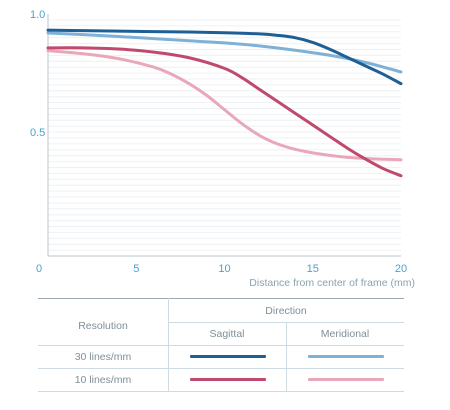  What do you see at coordinates (37, 15) in the screenshot?
I see `y-tick-label: 1.0` at bounding box center [37, 15].